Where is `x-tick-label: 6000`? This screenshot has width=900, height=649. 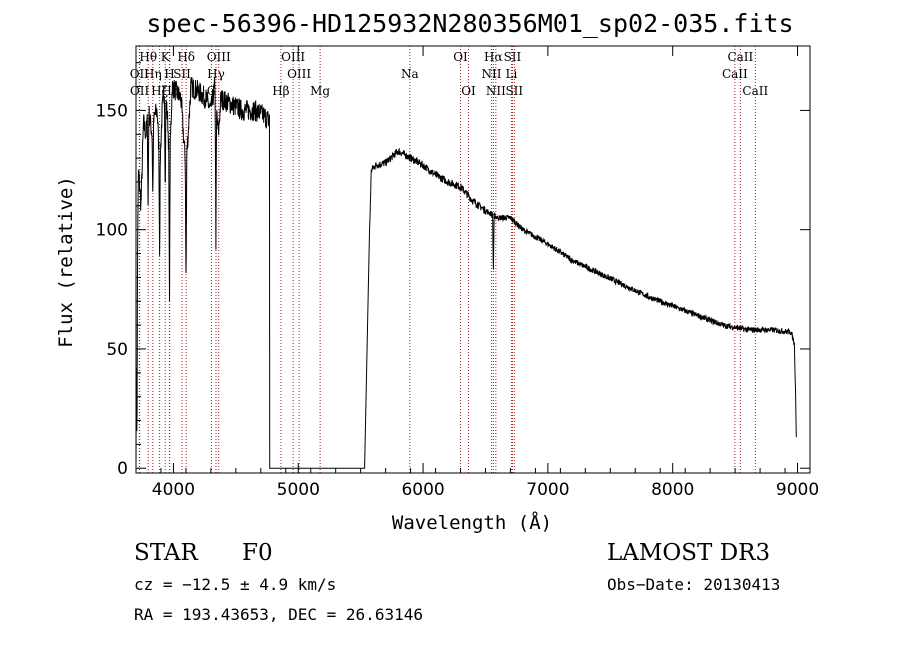
x-tick-label: 6000 is located at coordinates (422, 490).